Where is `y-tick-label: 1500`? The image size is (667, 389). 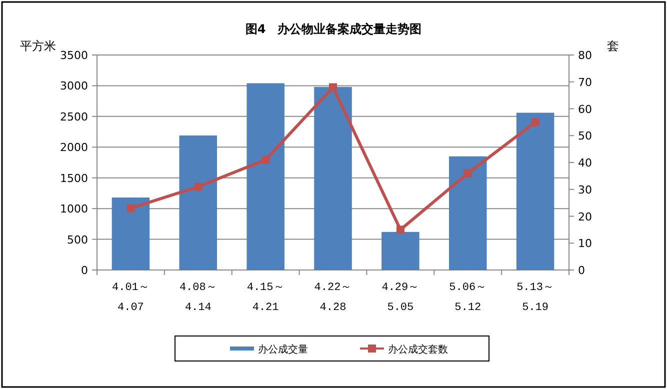 y-tick-label: 1500 is located at coordinates (74, 178).